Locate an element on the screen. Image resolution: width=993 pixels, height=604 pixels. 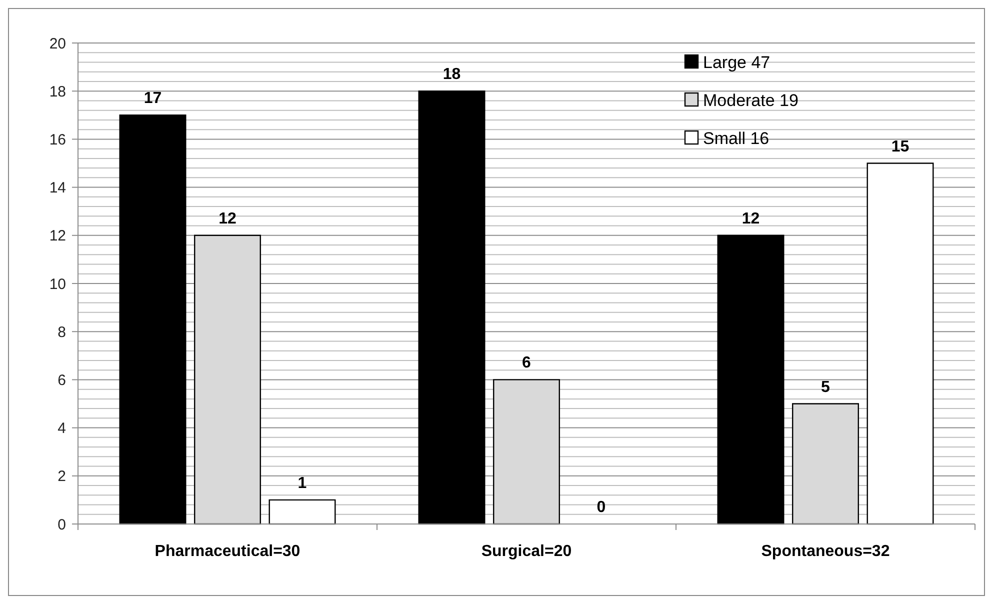
y-tick-label: 6 is located at coordinates (62, 380).